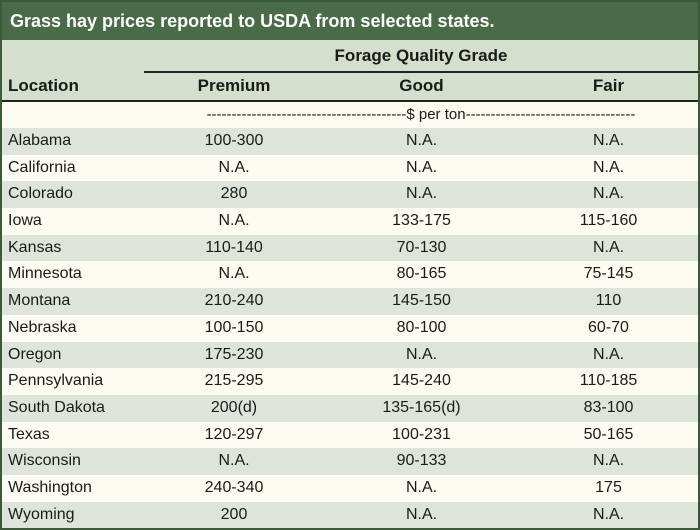  What do you see at coordinates (234, 407) in the screenshot?
I see `premium-cell: 200(d)` at bounding box center [234, 407].